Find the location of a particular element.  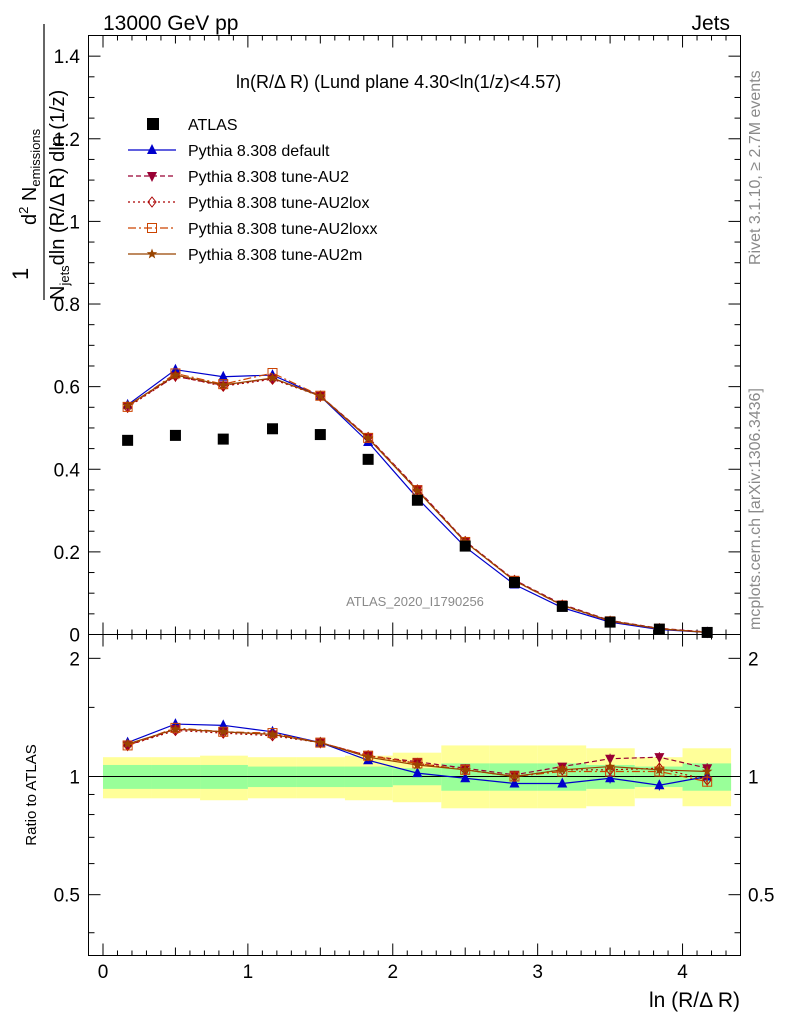

y-main-tick-label-0: 0 is located at coordinates (74, 636).